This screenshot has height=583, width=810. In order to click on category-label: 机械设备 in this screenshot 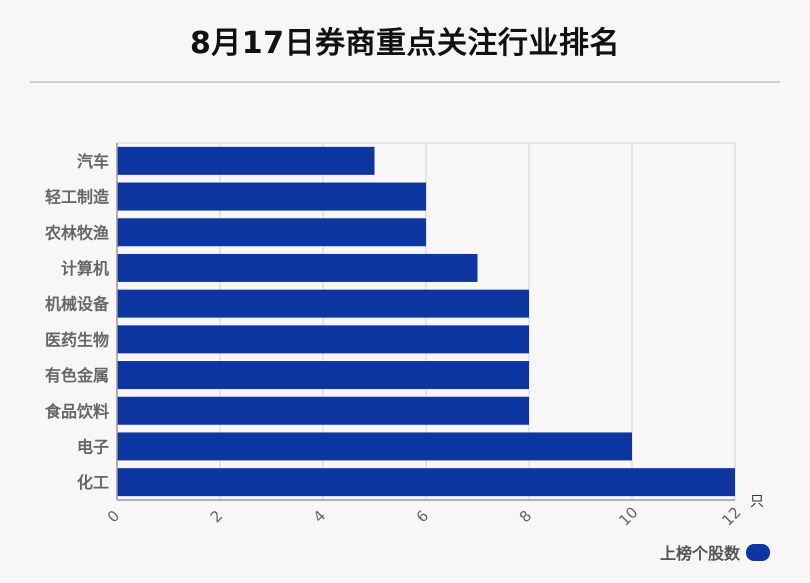, I will do `click(77, 304)`.